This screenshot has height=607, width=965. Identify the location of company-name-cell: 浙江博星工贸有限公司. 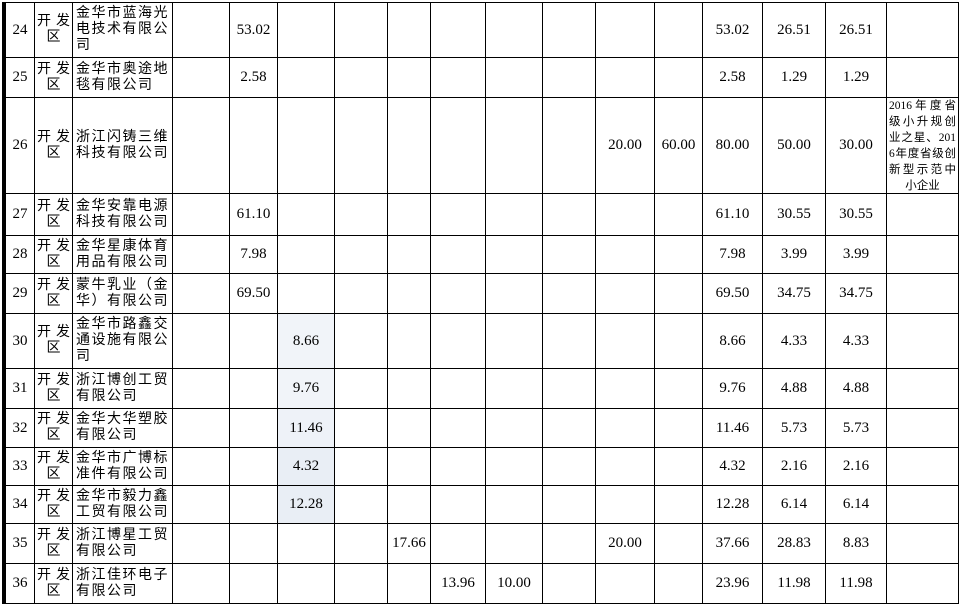
(123, 544).